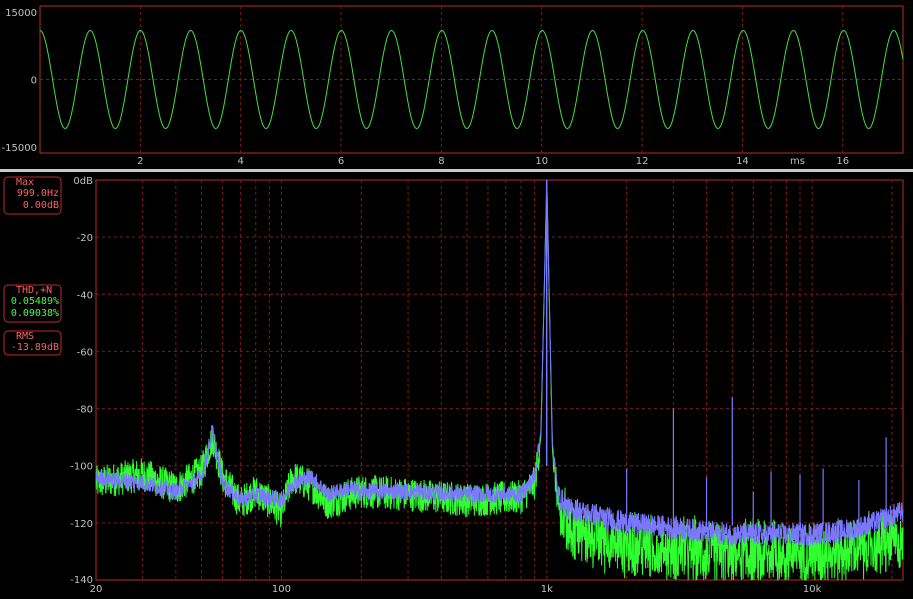 The image size is (913, 599). Describe the element at coordinates (85, 410) in the screenshot. I see `spectrum-y-tick-label: -80` at that location.